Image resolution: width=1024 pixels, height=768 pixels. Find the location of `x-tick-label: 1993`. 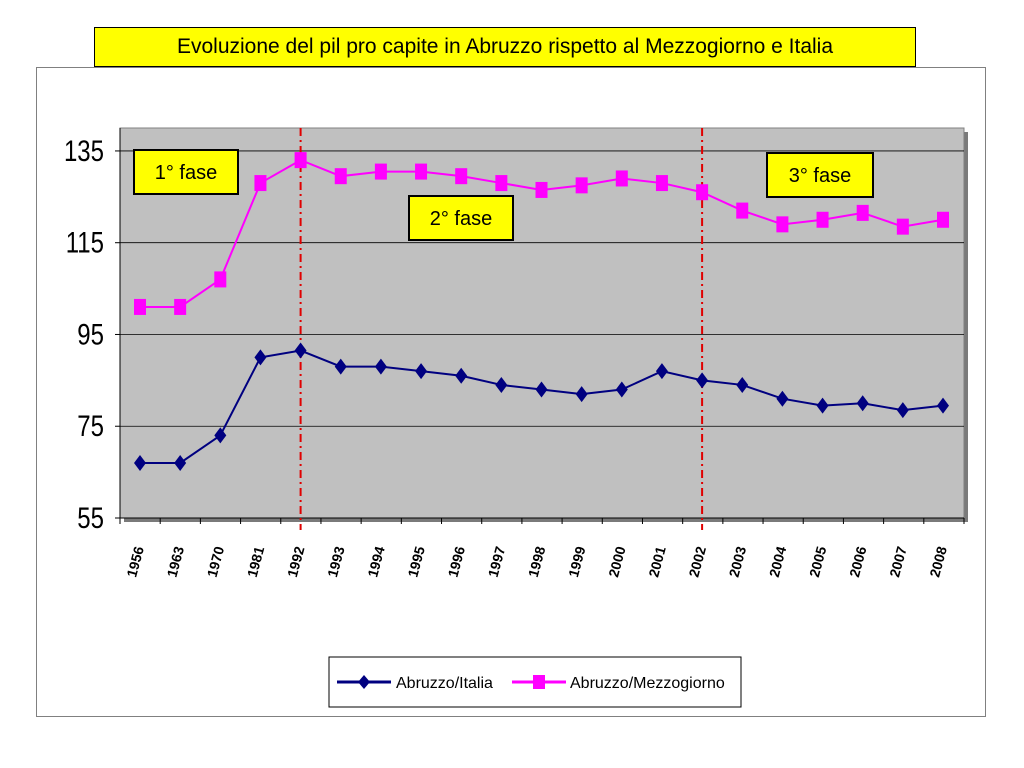

x-tick-label: 1993 is located at coordinates (336, 561).